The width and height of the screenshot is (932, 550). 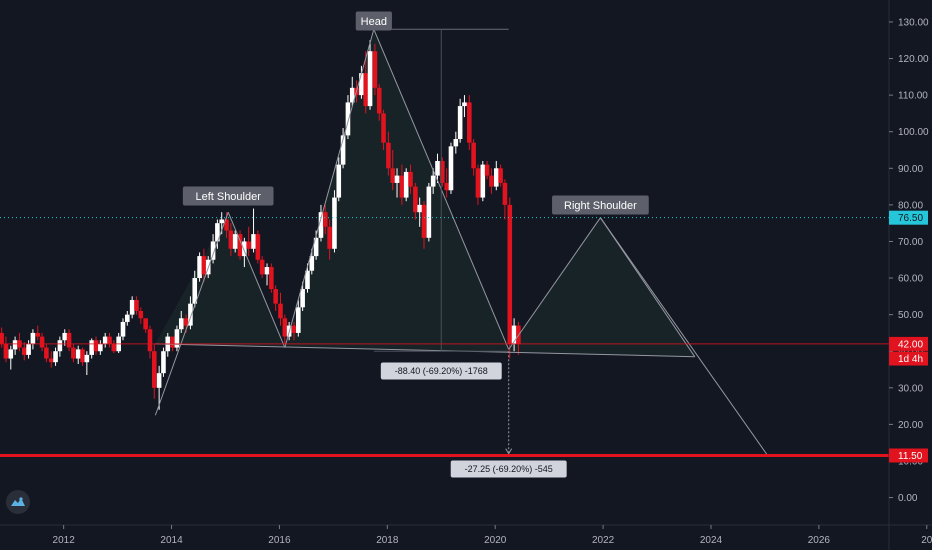 What do you see at coordinates (684, 336) in the screenshot?
I see `projection-line` at bounding box center [684, 336].